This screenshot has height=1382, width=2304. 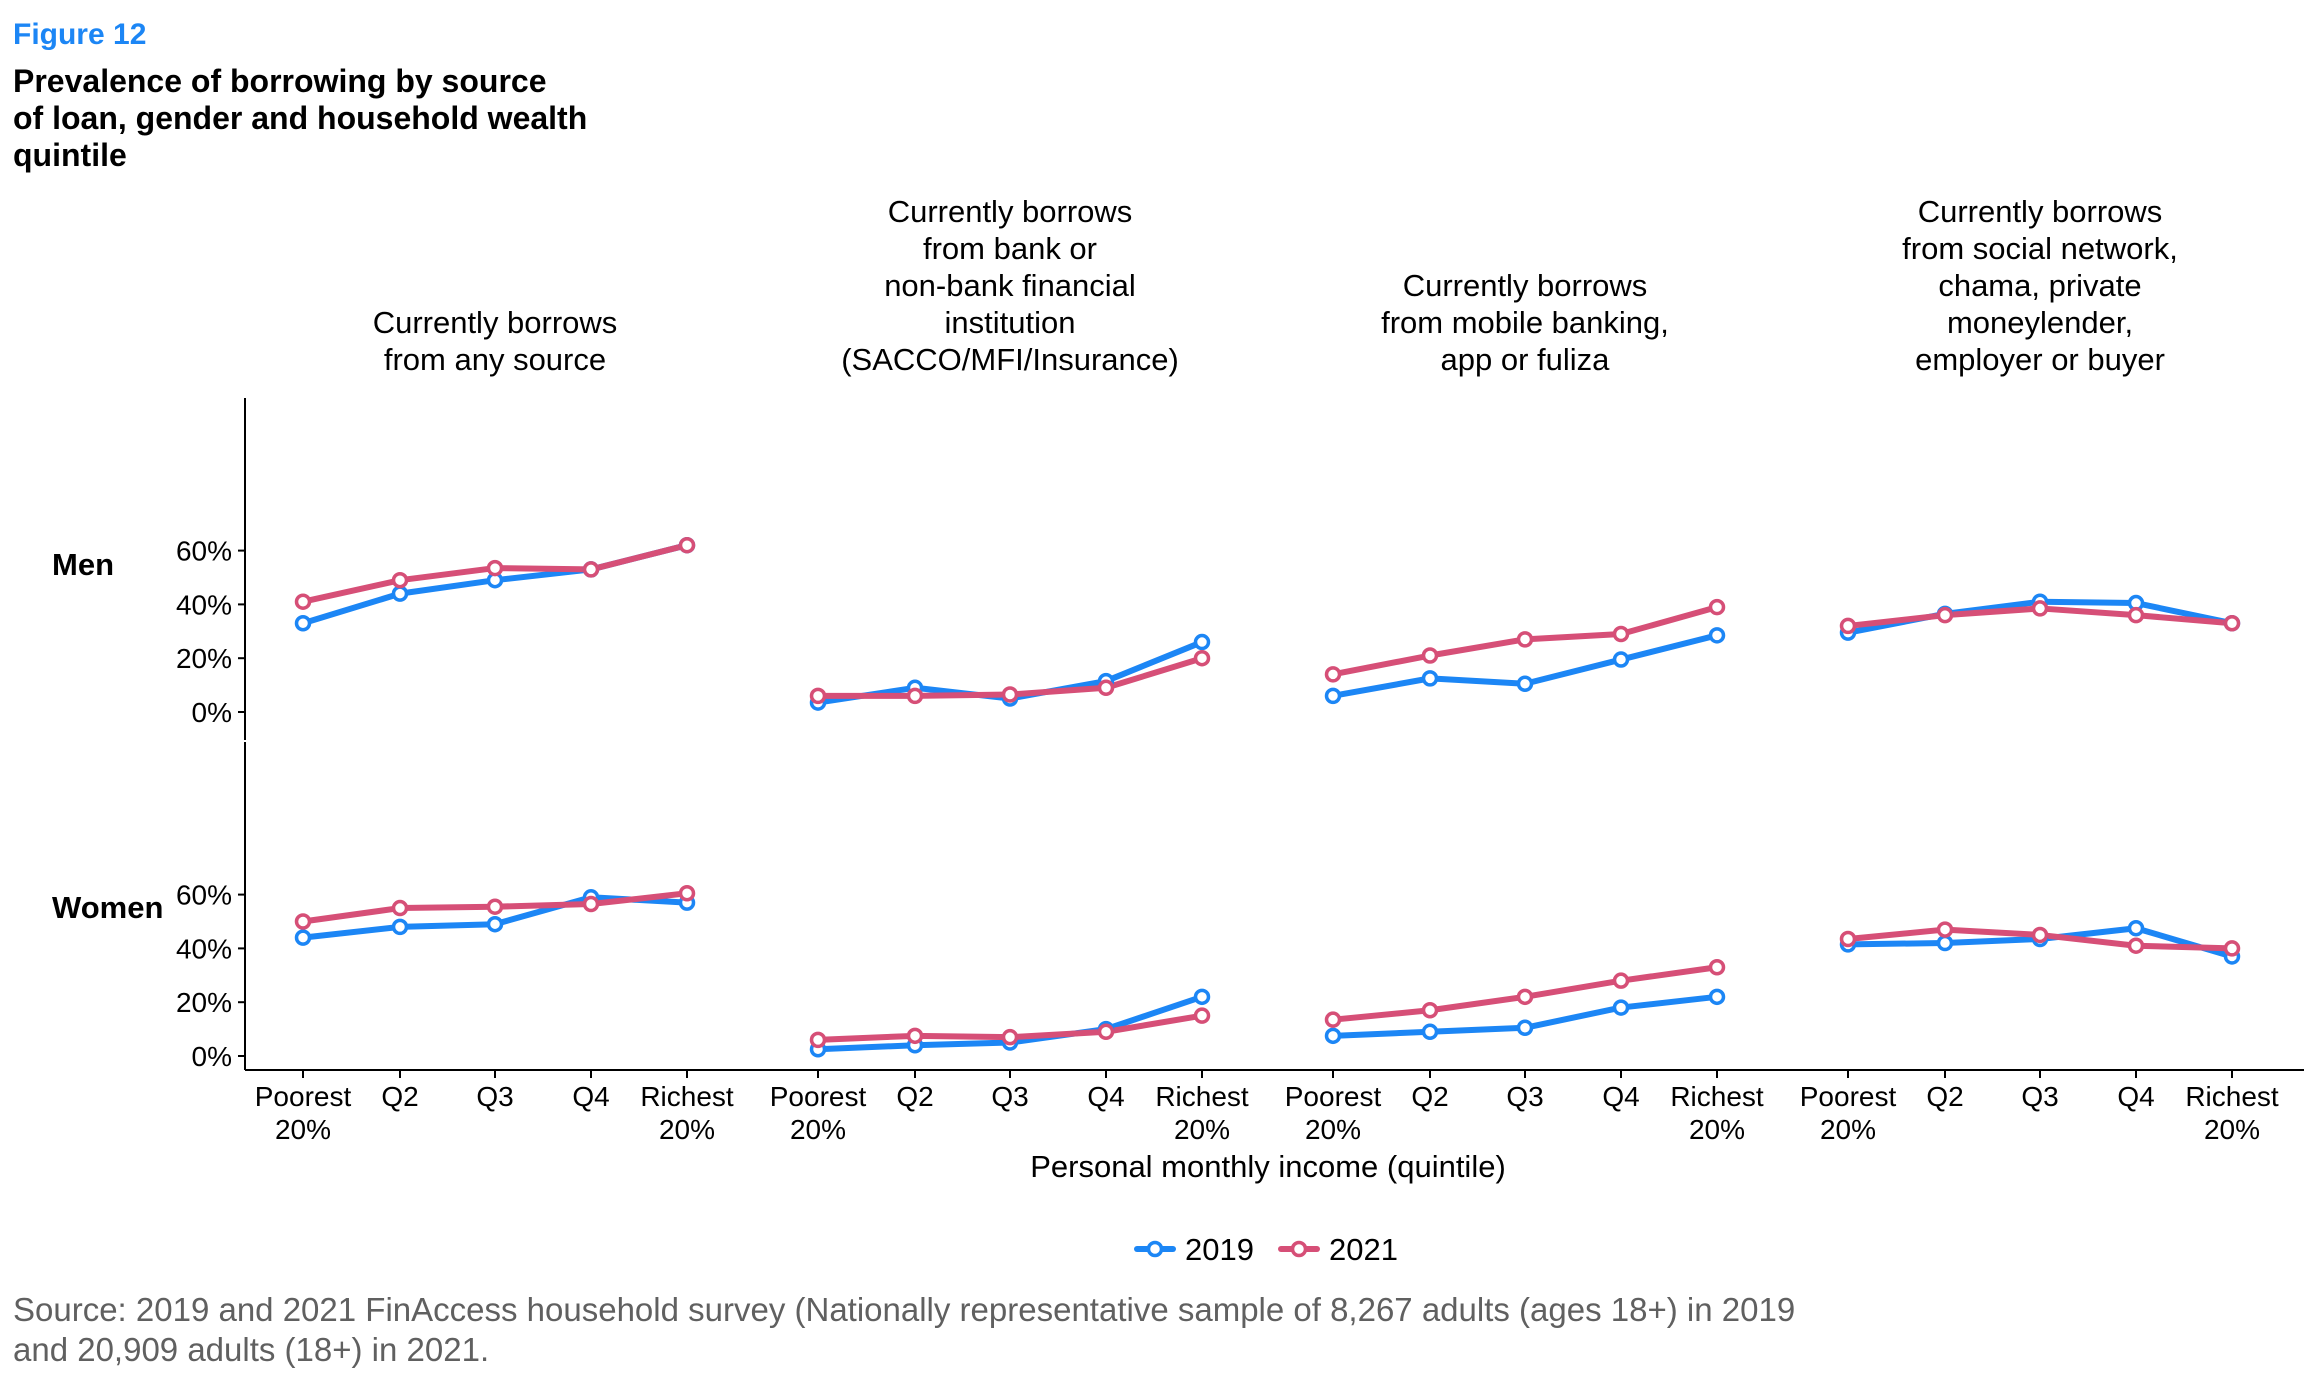 What do you see at coordinates (204, 895) in the screenshot?
I see `y-tick-label-women-60: 60%` at bounding box center [204, 895].